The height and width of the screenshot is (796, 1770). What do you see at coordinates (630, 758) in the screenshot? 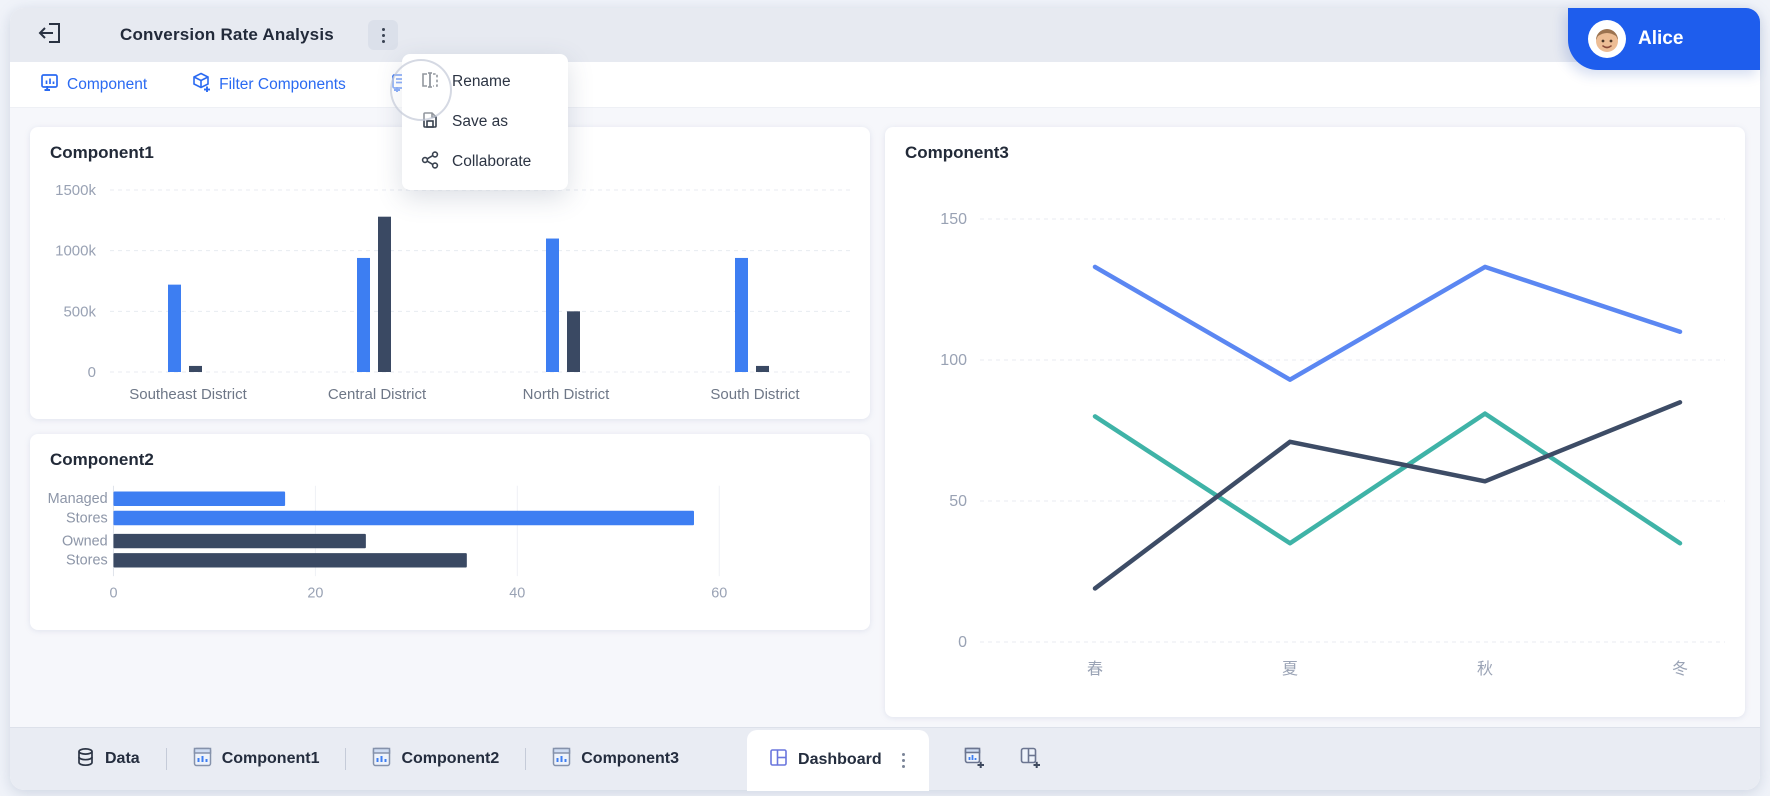
I see `tab-label: Component3` at bounding box center [630, 758].